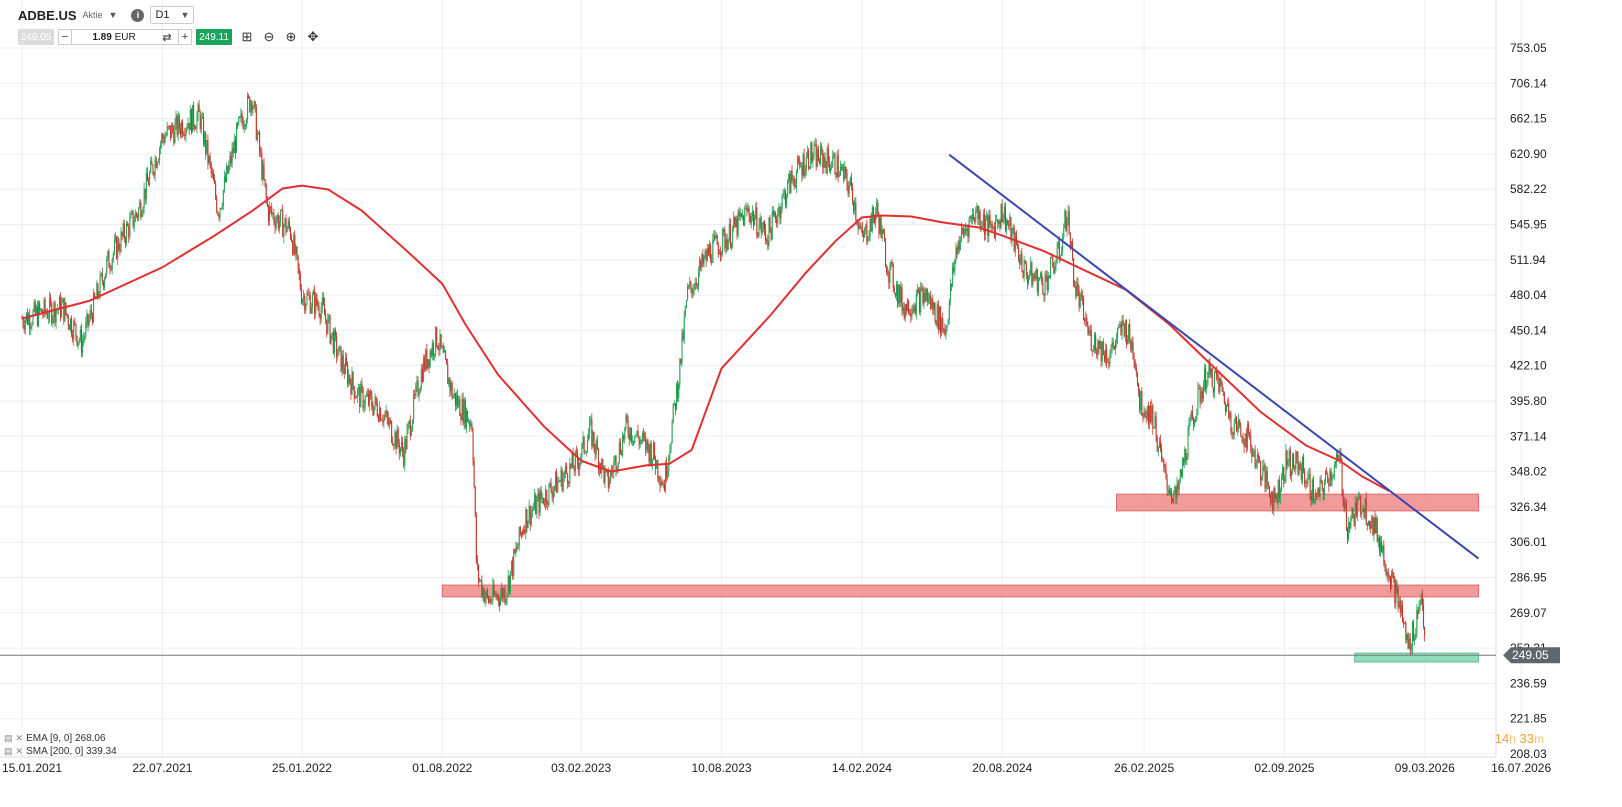  Describe the element at coordinates (172, 15) in the screenshot. I see `timeframe-select: D1 ▼` at that location.